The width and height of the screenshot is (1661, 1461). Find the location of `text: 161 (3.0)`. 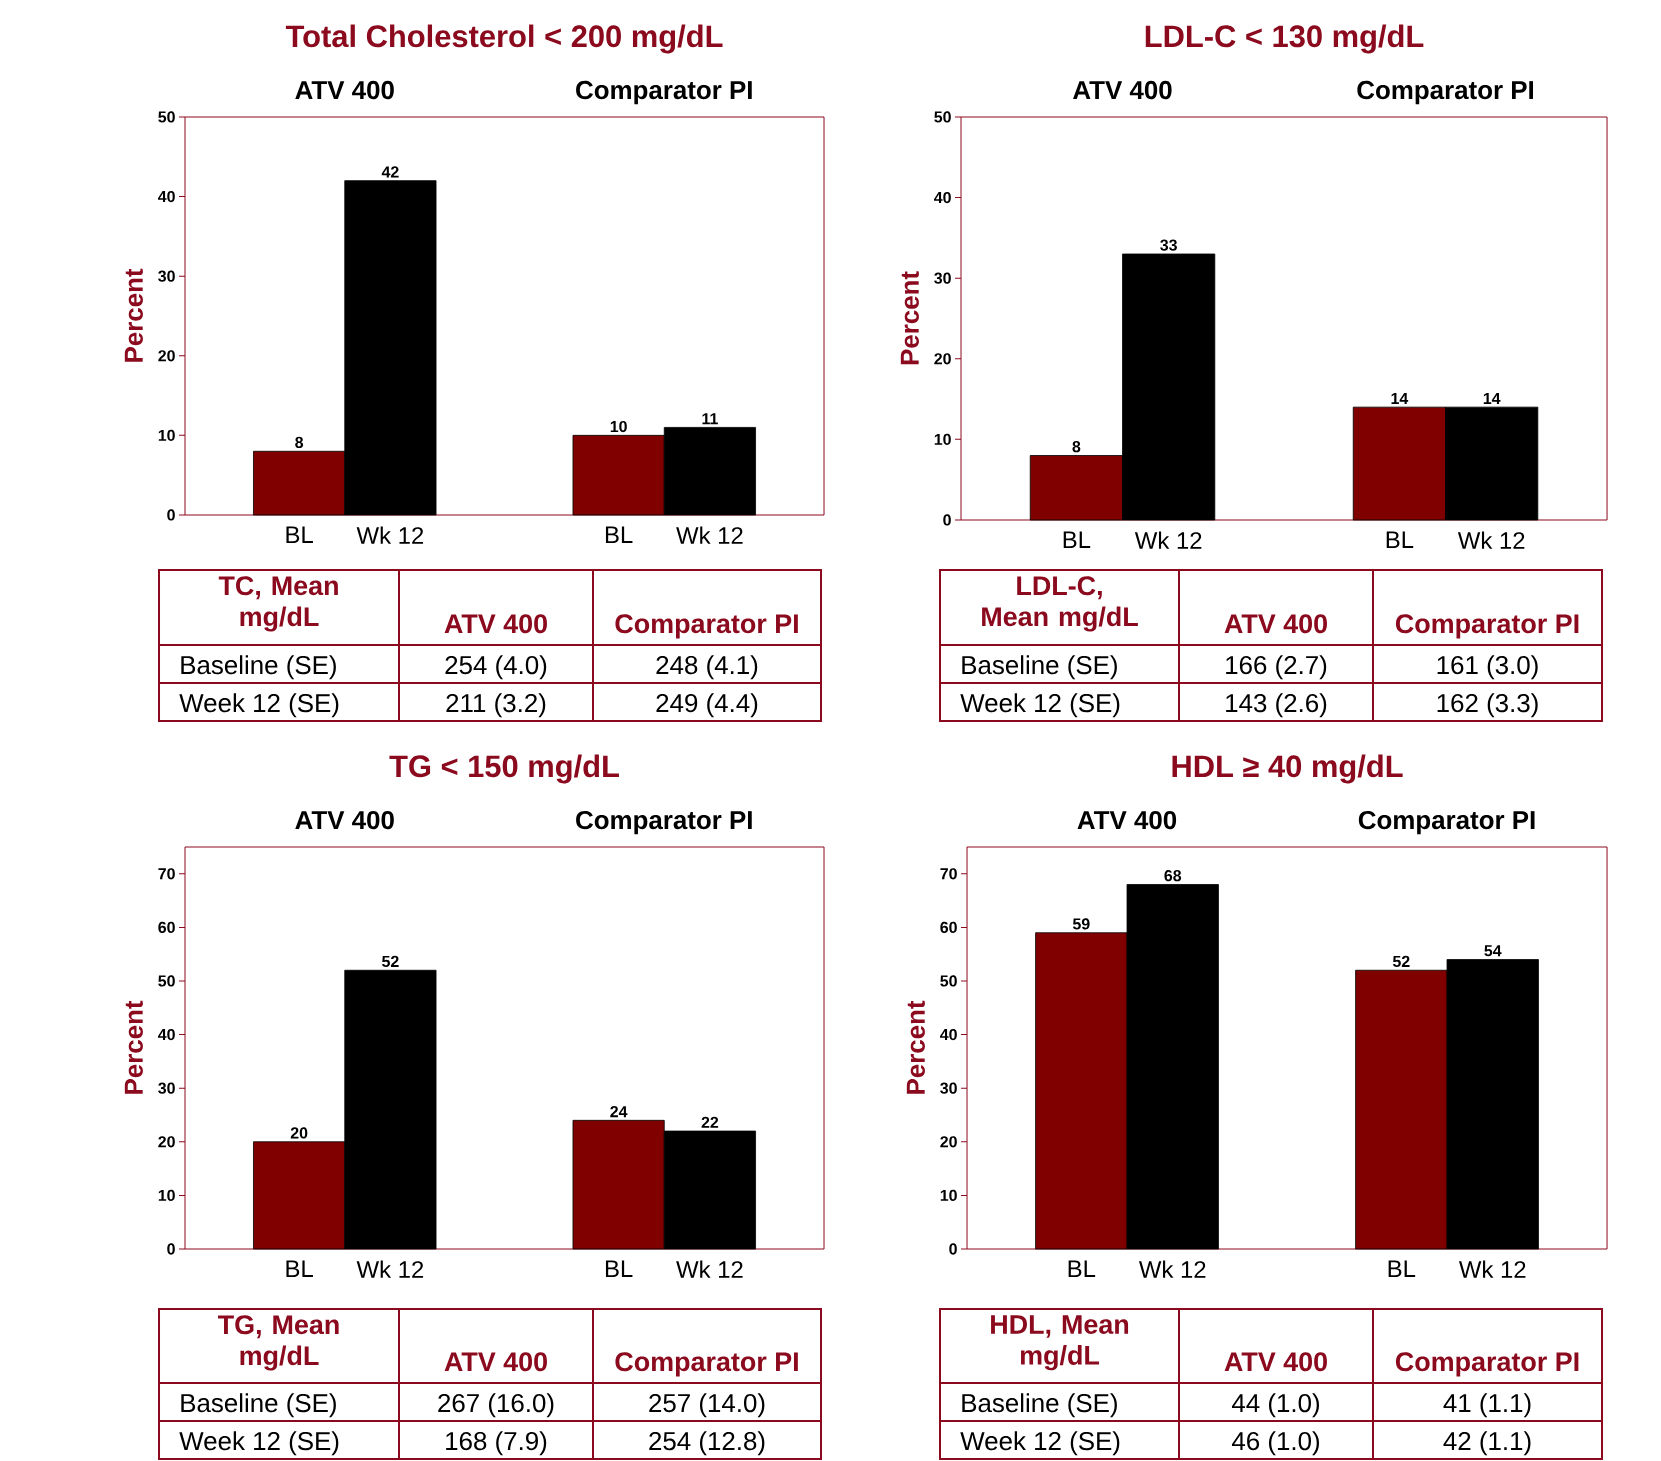

text: 161 (3.0) is located at coordinates (1487, 667).